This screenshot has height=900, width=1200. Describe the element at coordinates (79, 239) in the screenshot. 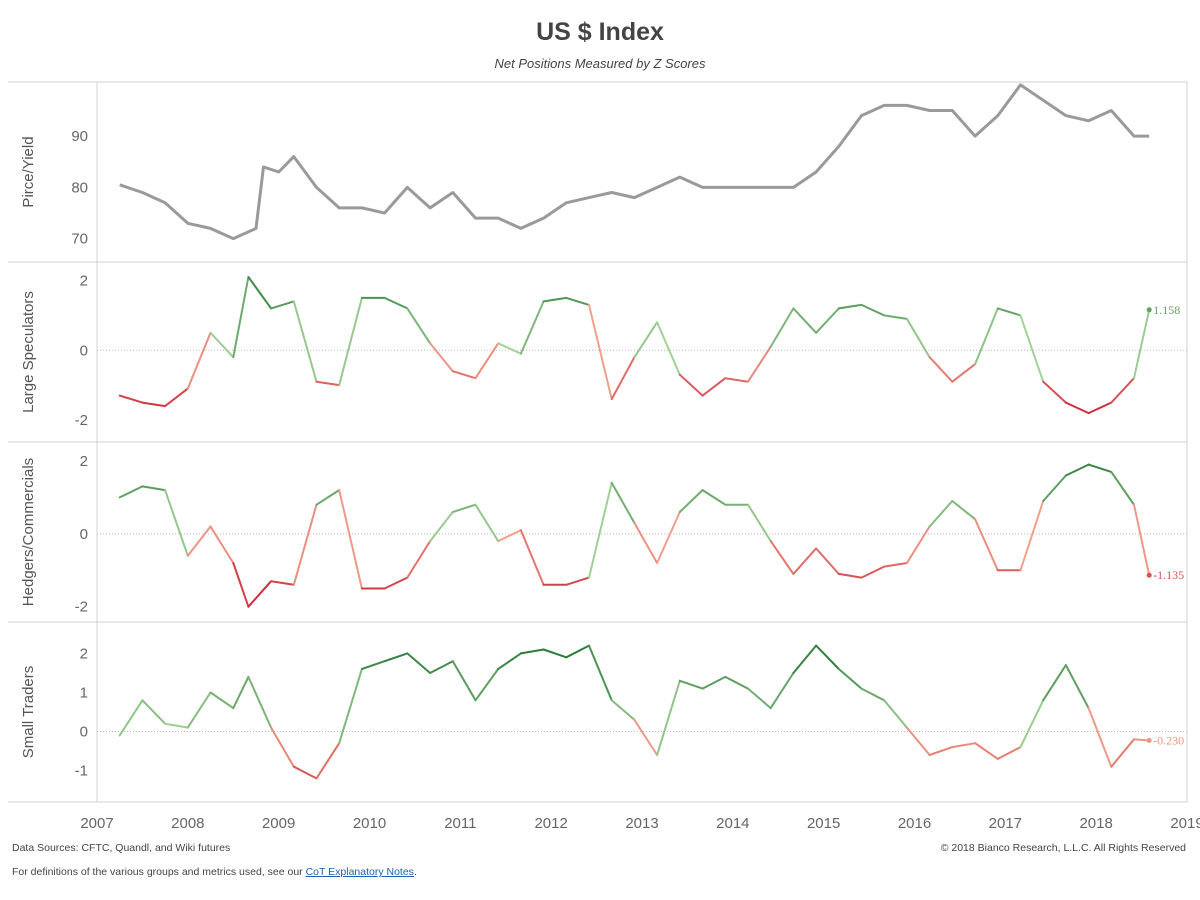

I see `price-ytick: 70` at that location.